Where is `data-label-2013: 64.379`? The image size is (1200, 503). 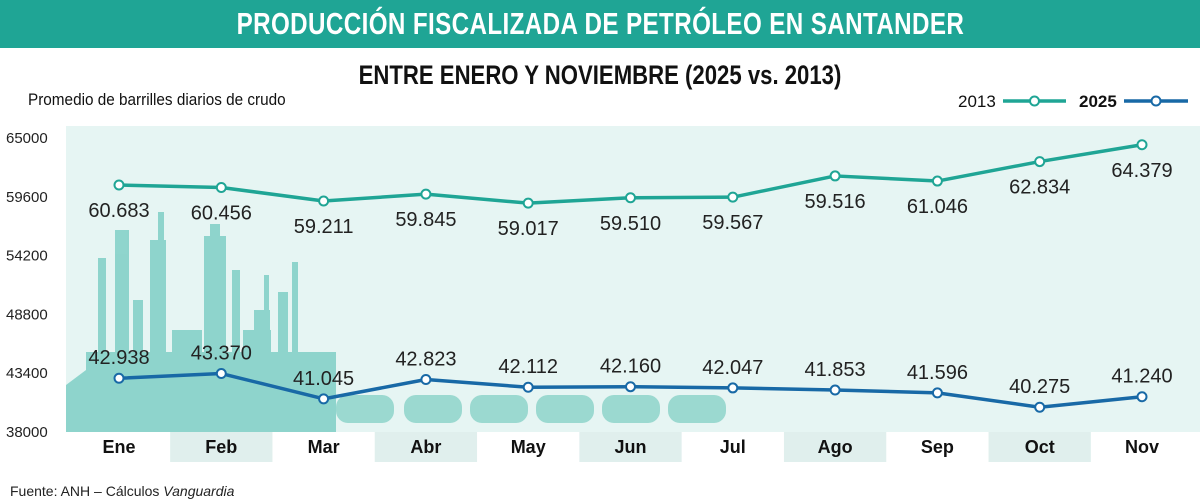 data-label-2013: 64.379 is located at coordinates (1141, 171).